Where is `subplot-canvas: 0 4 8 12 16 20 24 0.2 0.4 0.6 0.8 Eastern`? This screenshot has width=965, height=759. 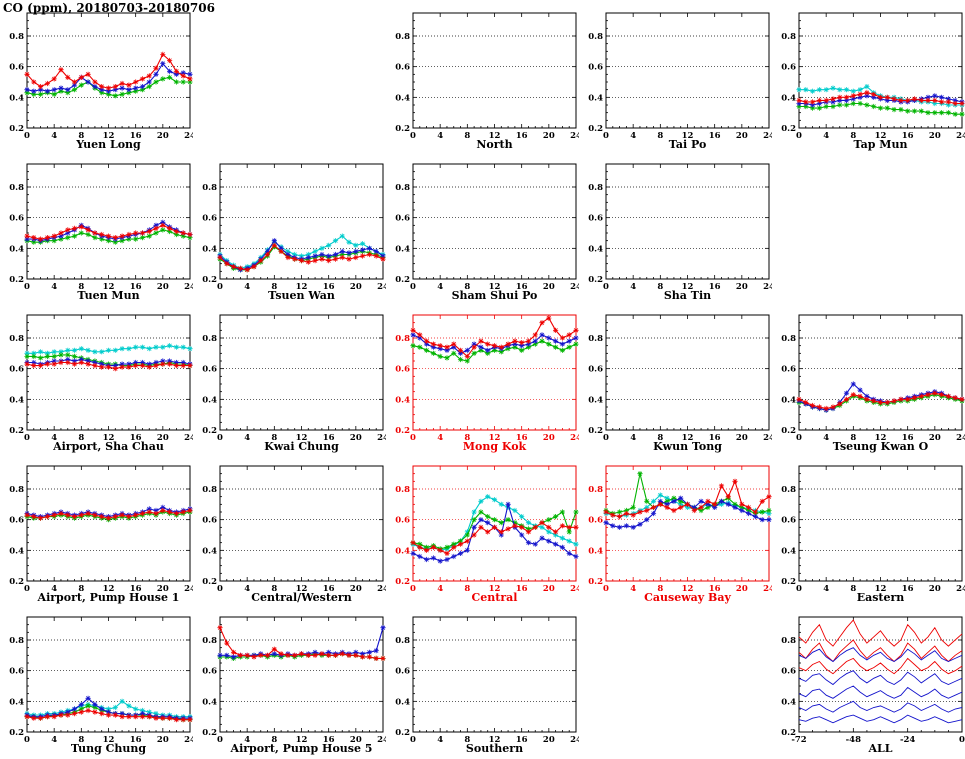
subplot-canvas: 0 4 8 12 16 20 24 0.2 0.4 0.6 0.8 Eastern is located at coordinates (873, 534).